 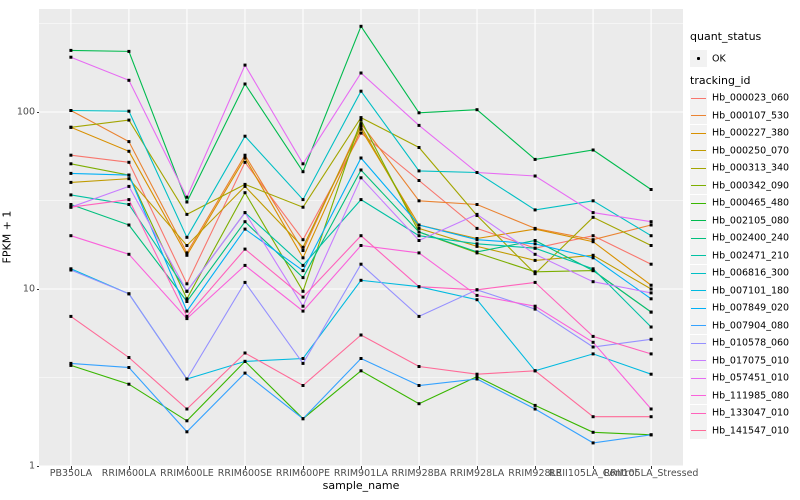 I want to click on x-tick-label: RRIM928LA, so click(x=477, y=473).